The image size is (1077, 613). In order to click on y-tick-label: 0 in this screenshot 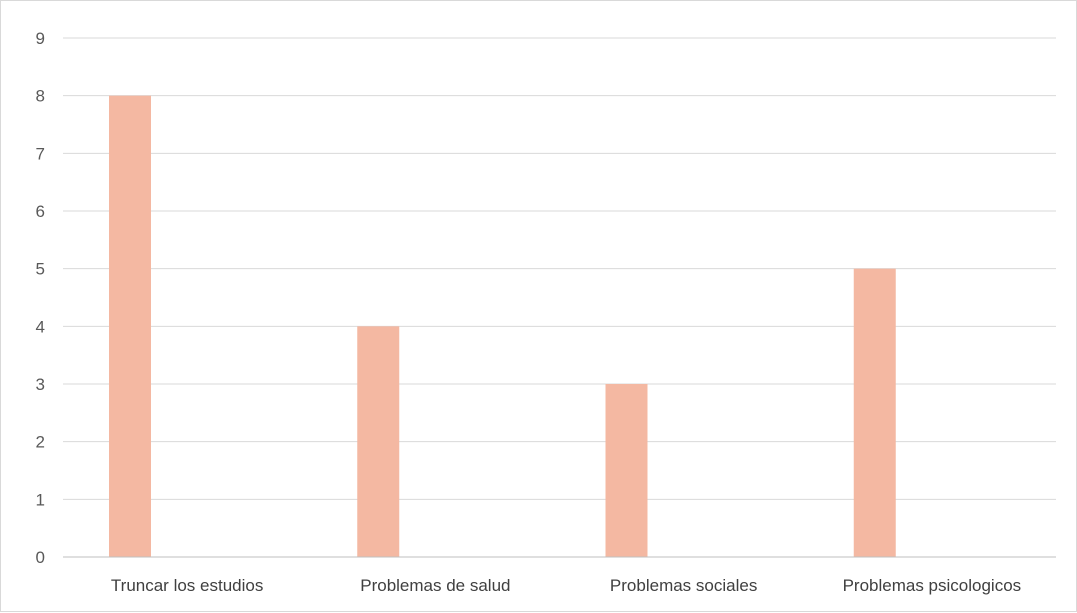, I will do `click(40, 557)`.